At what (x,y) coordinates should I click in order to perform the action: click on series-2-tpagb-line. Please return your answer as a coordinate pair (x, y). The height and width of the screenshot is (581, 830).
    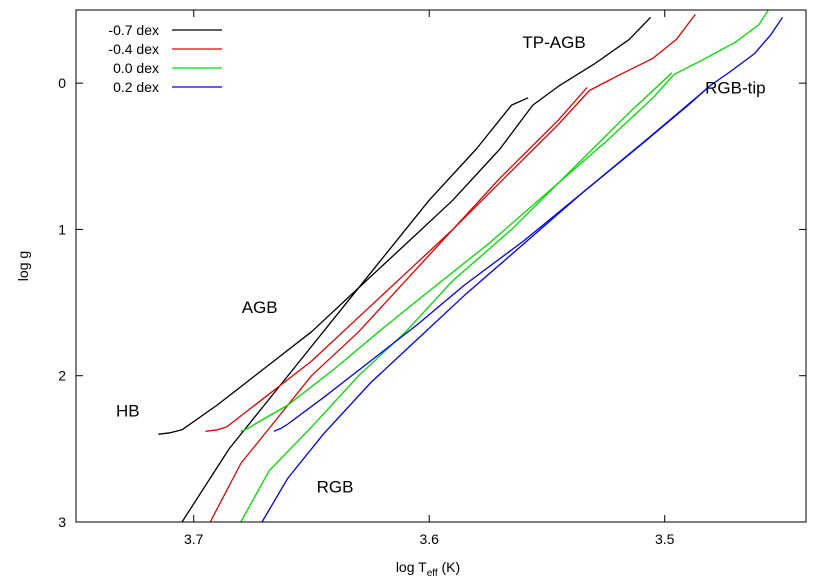
    Looking at the image, I should click on (721, 42).